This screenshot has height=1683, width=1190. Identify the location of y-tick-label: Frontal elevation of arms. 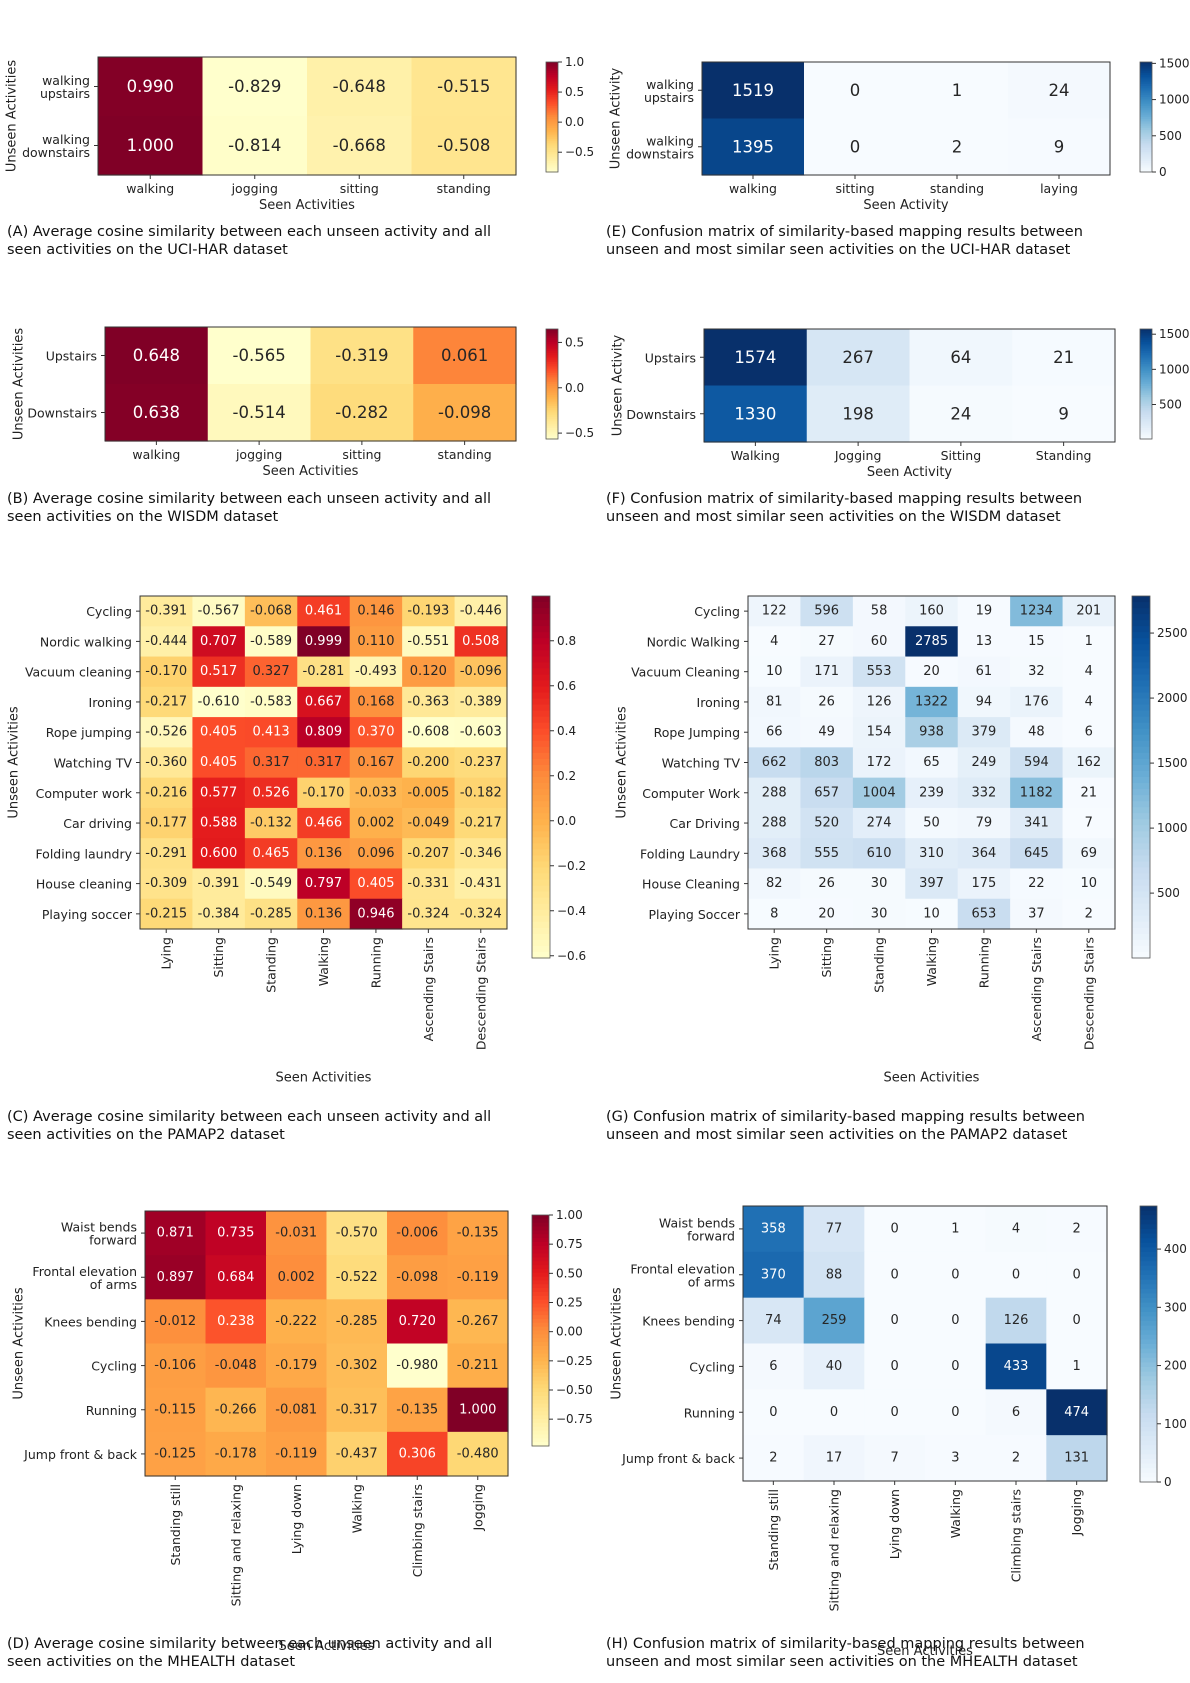
(84, 1277).